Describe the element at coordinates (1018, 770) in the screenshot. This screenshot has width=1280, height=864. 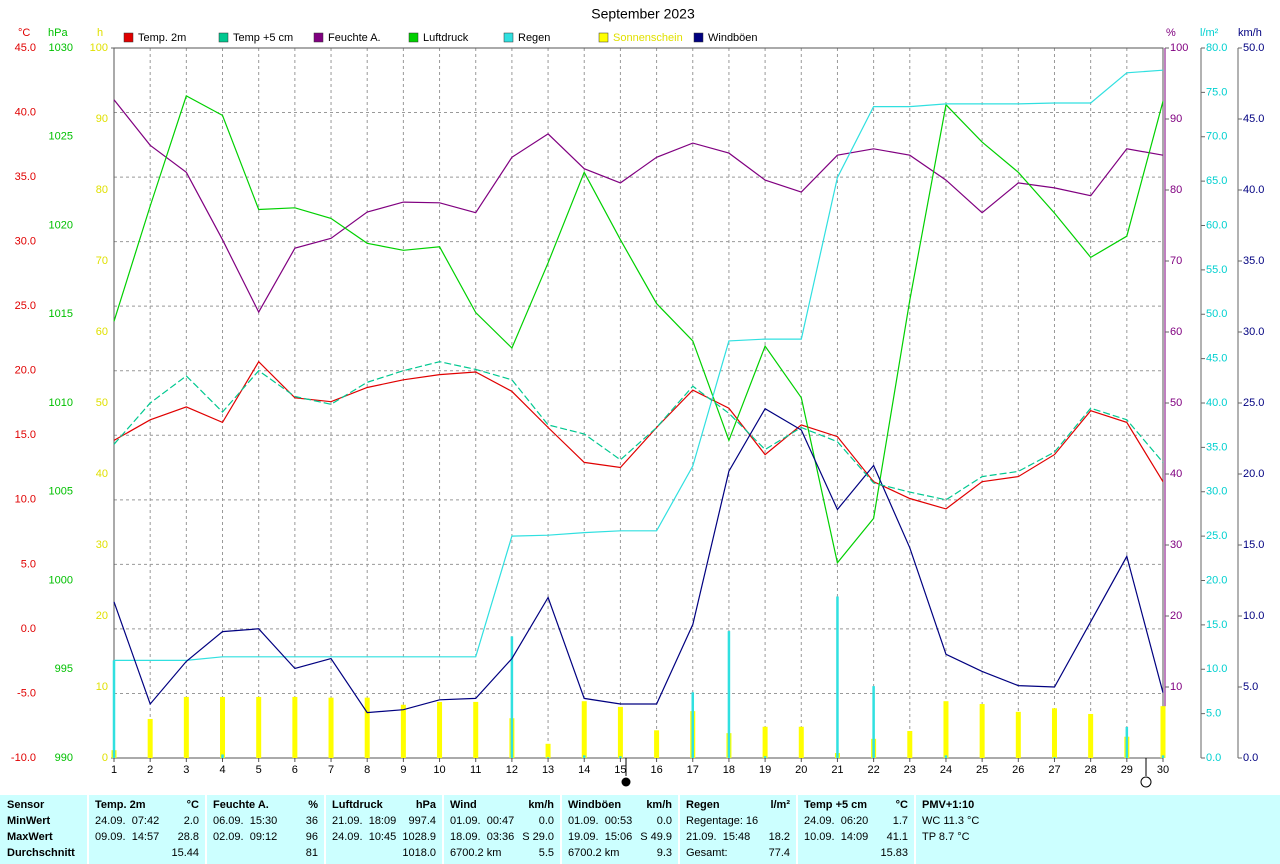
I see `x-tick-label: 26` at that location.